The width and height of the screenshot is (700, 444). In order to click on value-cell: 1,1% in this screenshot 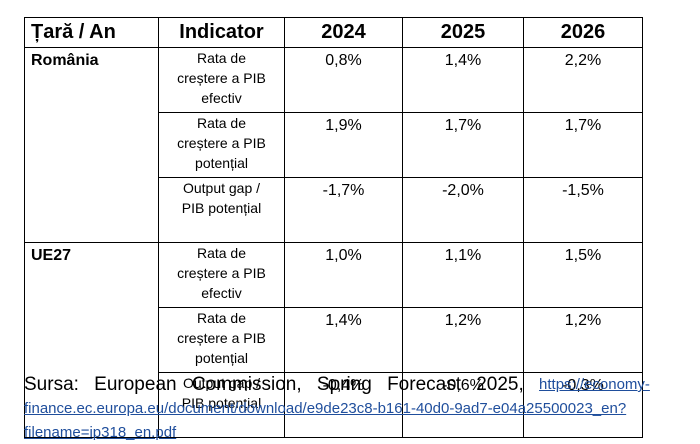, I will do `click(463, 275)`.